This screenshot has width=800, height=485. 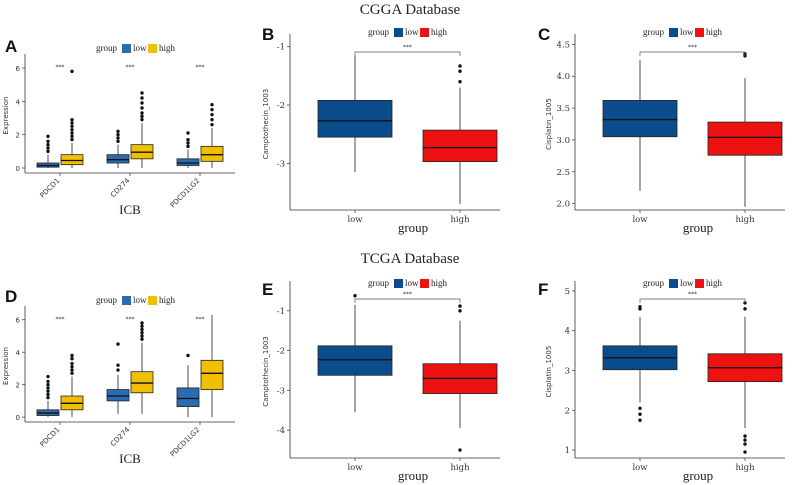 I want to click on x-axis-label: ICB, so click(x=130, y=458).